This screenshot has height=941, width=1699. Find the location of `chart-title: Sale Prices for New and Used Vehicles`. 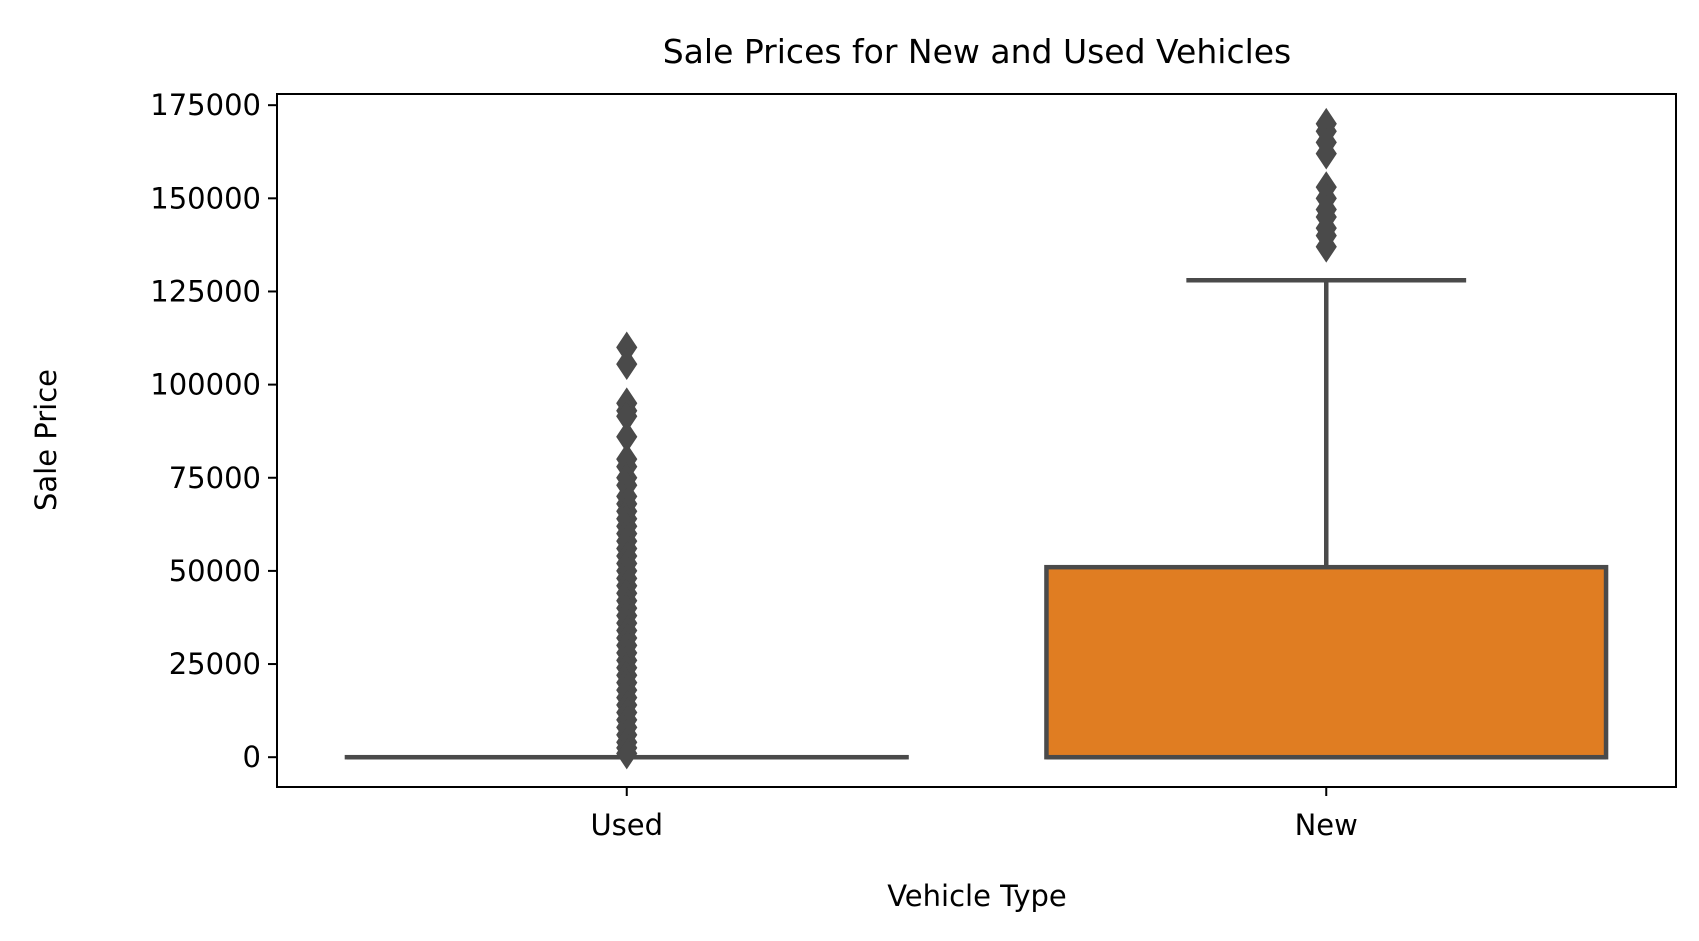

chart-title: Sale Prices for New and Used Vehicles is located at coordinates (977, 51).